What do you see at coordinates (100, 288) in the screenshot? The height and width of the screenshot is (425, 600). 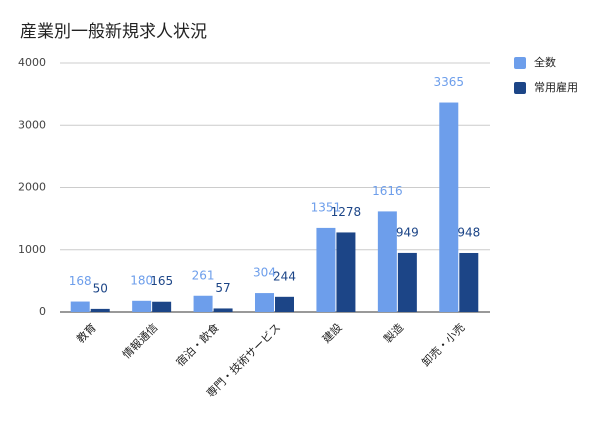 I see `data-label: 50` at bounding box center [100, 288].